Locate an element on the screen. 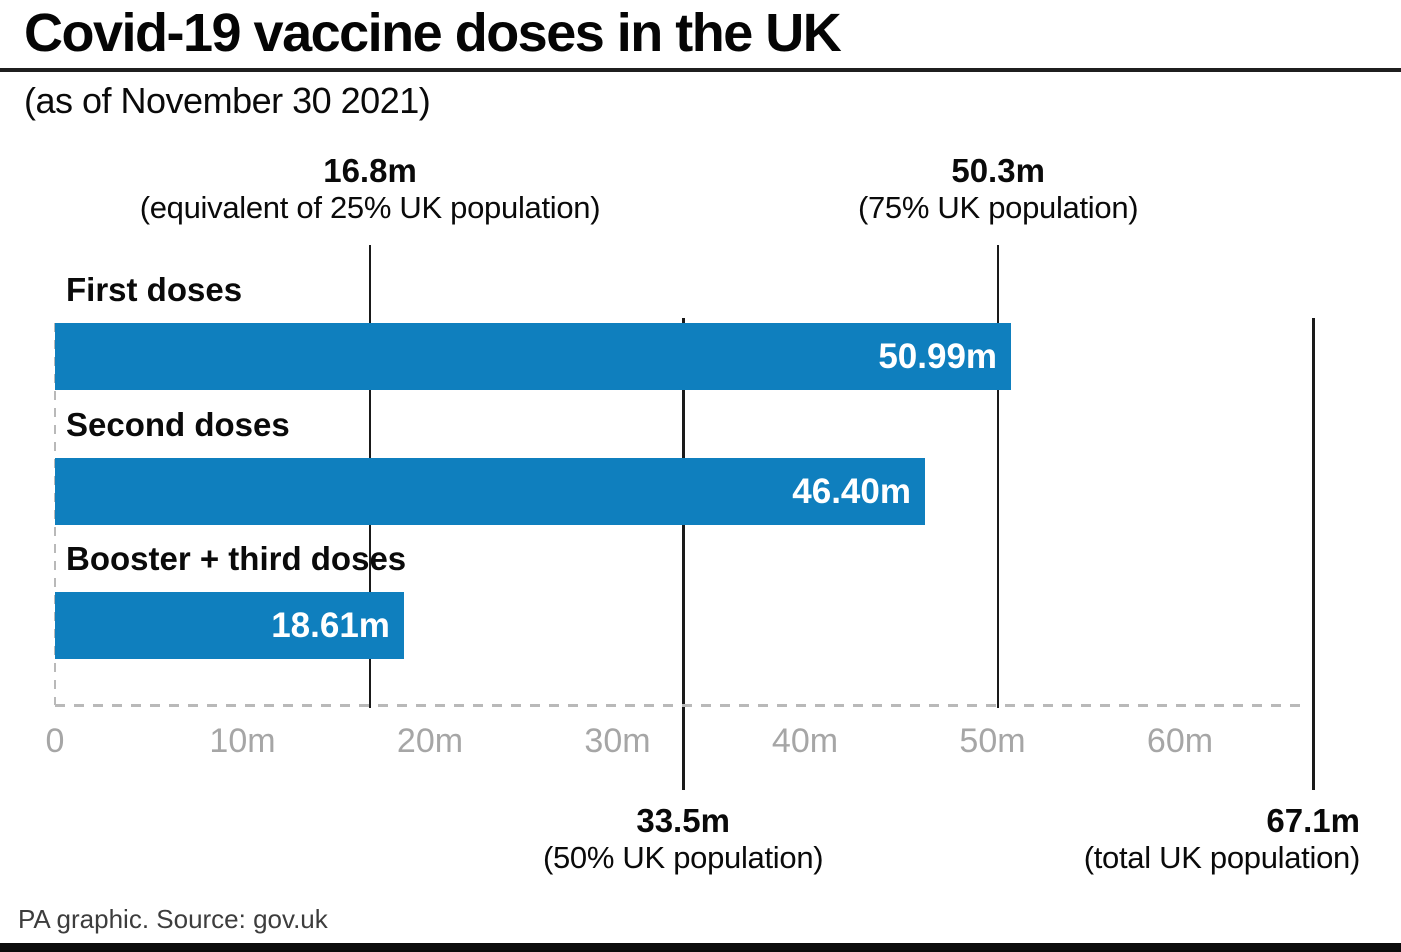 The height and width of the screenshot is (952, 1401). source-credit: PA graphic. Source: gov.uk is located at coordinates (173, 919).